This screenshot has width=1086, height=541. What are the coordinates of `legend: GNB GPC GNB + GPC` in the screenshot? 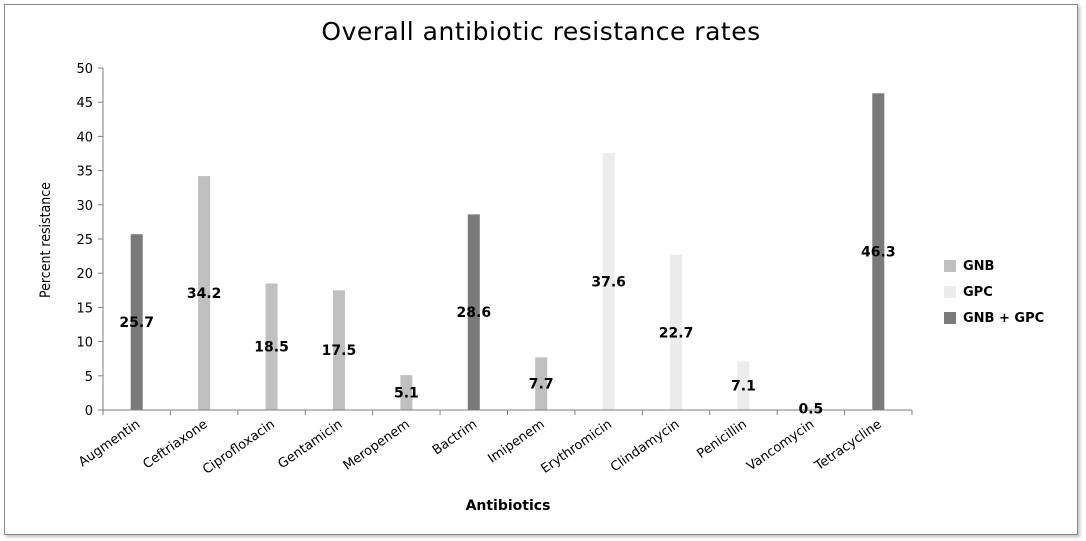 It's located at (994, 292).